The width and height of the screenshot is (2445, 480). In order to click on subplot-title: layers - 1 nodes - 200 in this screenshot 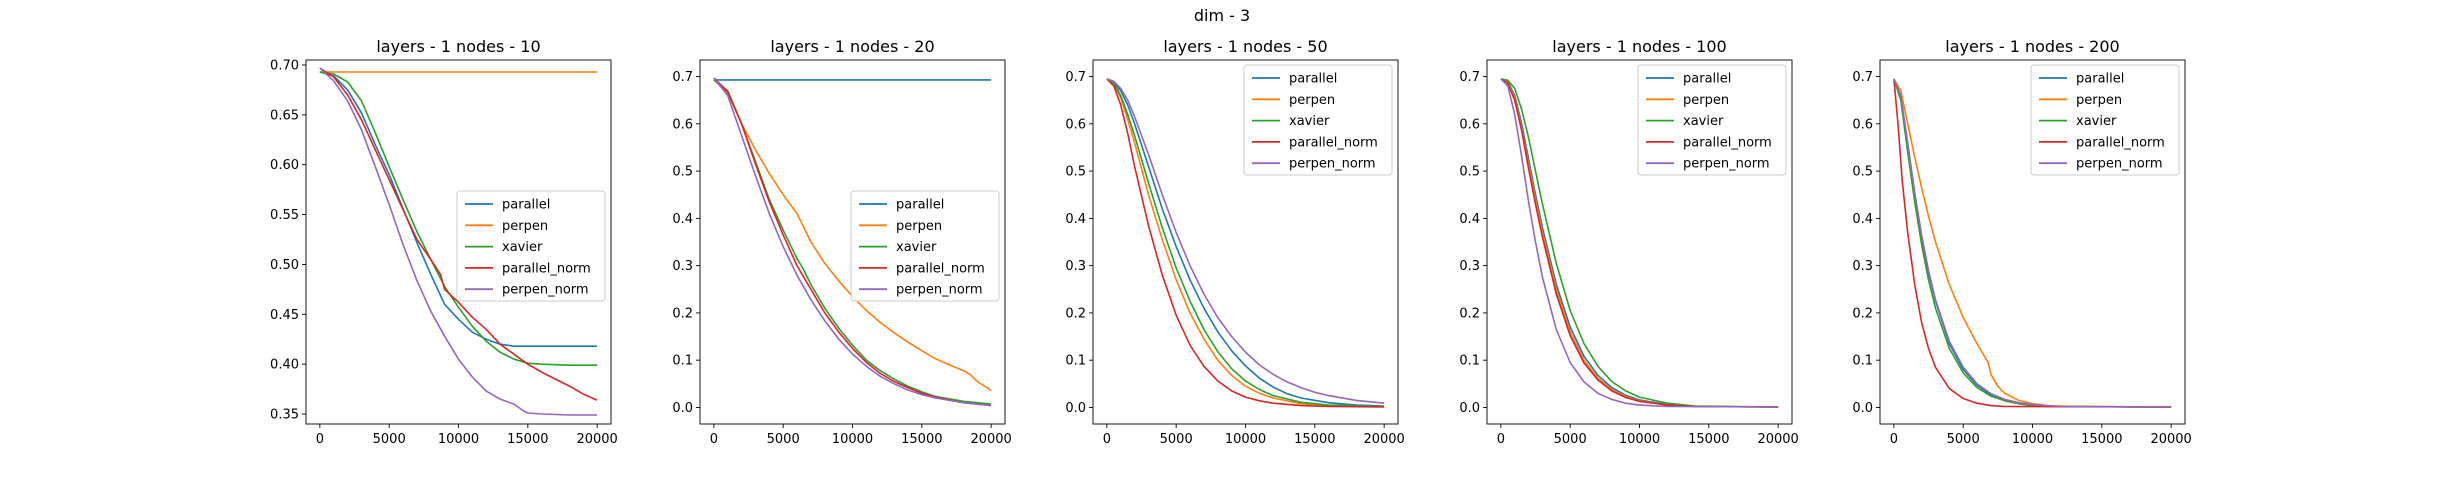, I will do `click(2032, 46)`.